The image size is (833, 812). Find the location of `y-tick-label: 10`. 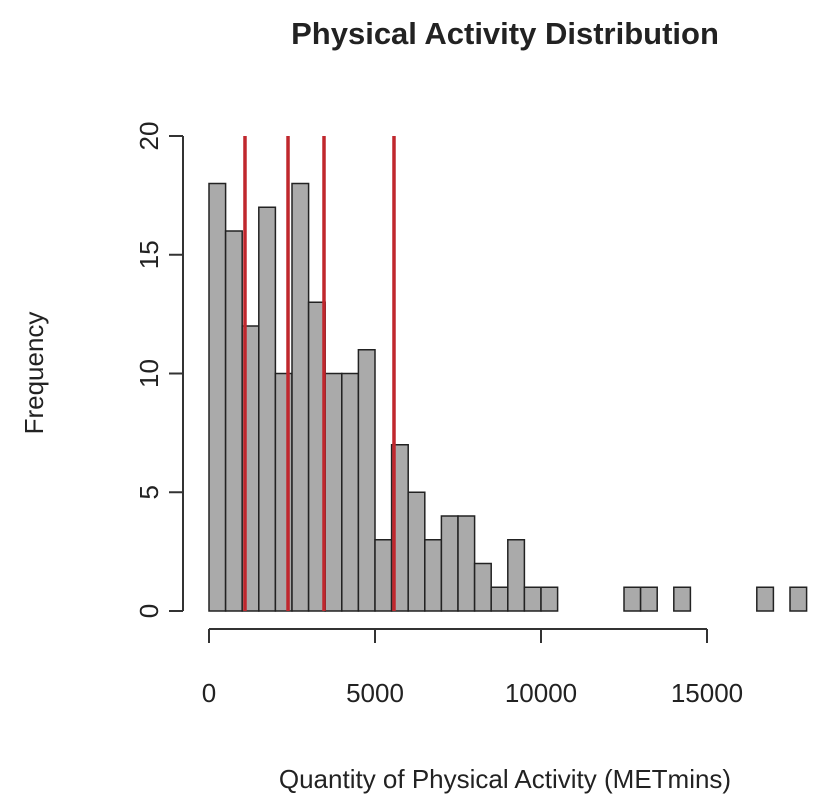

y-tick-label: 10 is located at coordinates (149, 373).